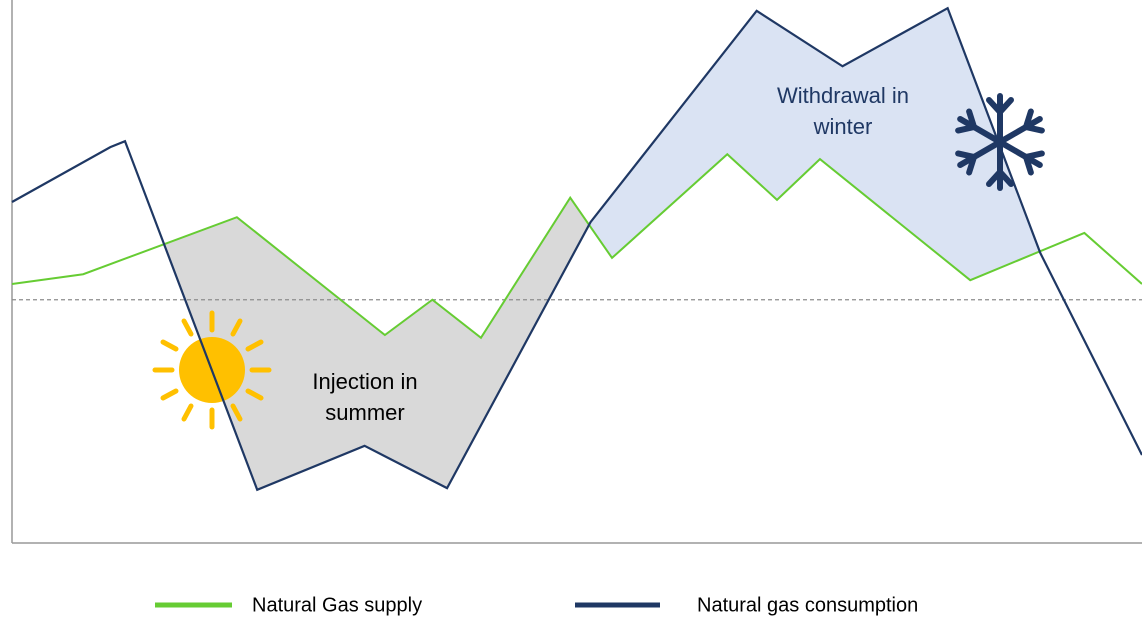 The width and height of the screenshot is (1142, 626). What do you see at coordinates (364, 381) in the screenshot?
I see `annotation: Injection in` at bounding box center [364, 381].